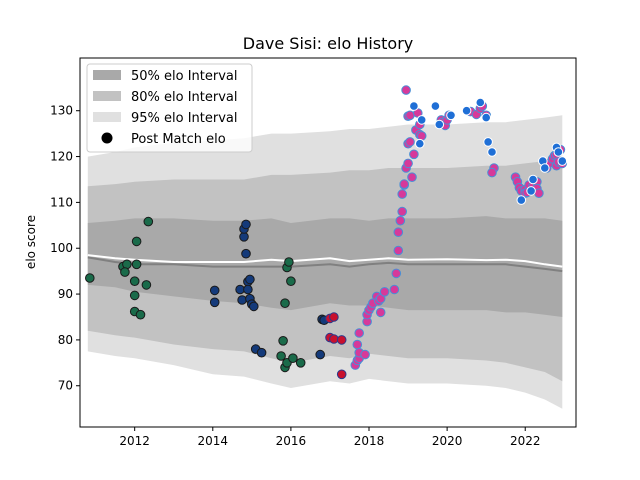  I want to click on legend-label-95: 95% elo Interval, so click(184, 118).